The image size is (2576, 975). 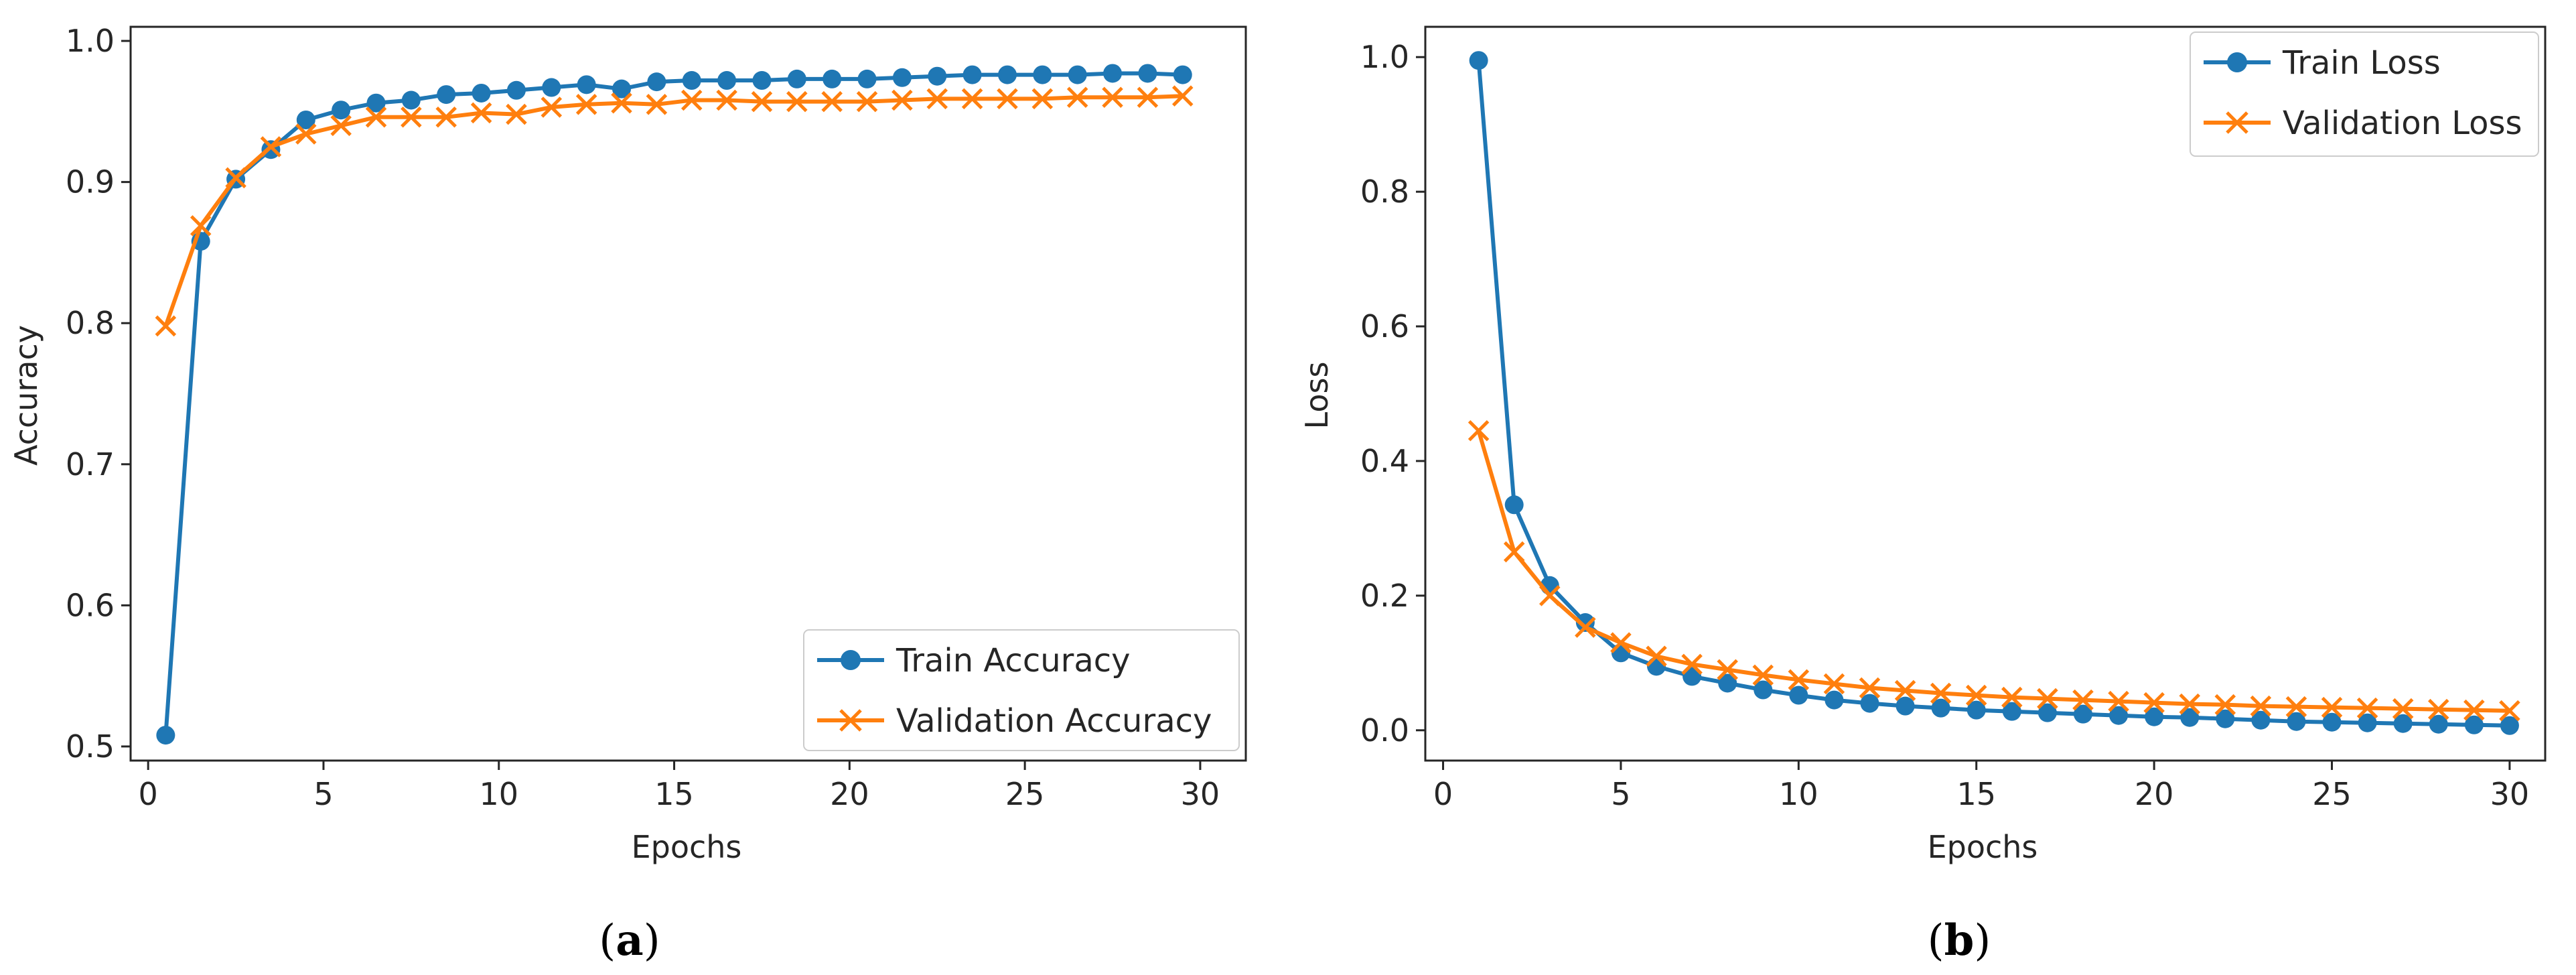 What do you see at coordinates (1976, 794) in the screenshot?
I see `x-tick-label: 15` at bounding box center [1976, 794].